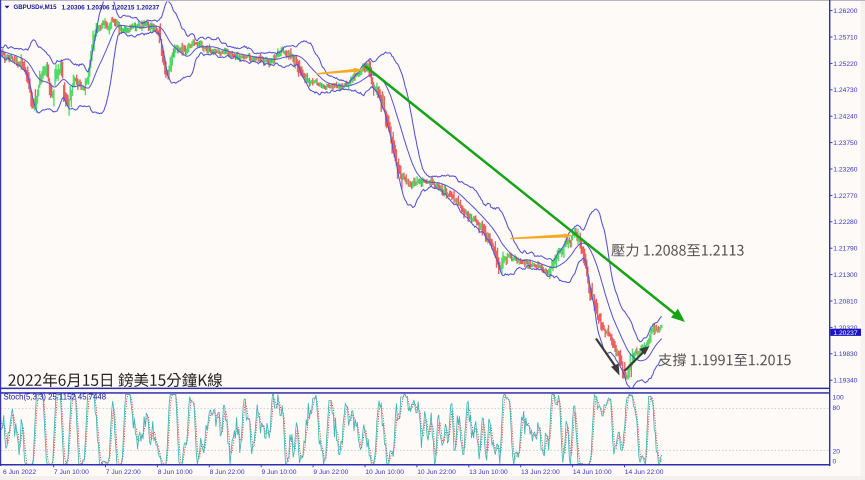 The width and height of the screenshot is (865, 480). What do you see at coordinates (175, 472) in the screenshot?
I see `svg-text: 8 Jun 10:00` at bounding box center [175, 472].